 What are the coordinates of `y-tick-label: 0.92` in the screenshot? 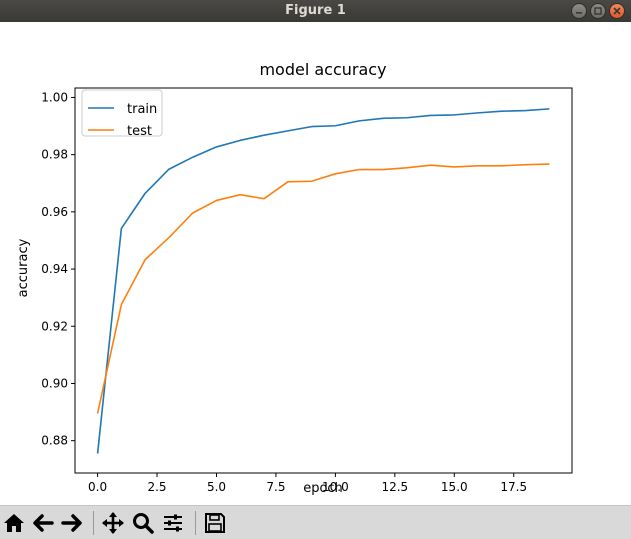 It's located at (54, 326).